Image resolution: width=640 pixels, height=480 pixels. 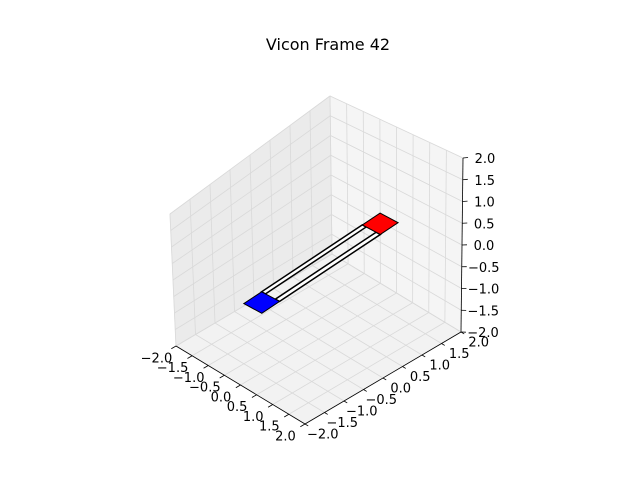 What do you see at coordinates (328, 44) in the screenshot?
I see `chart-title: Vicon Frame 42` at bounding box center [328, 44].